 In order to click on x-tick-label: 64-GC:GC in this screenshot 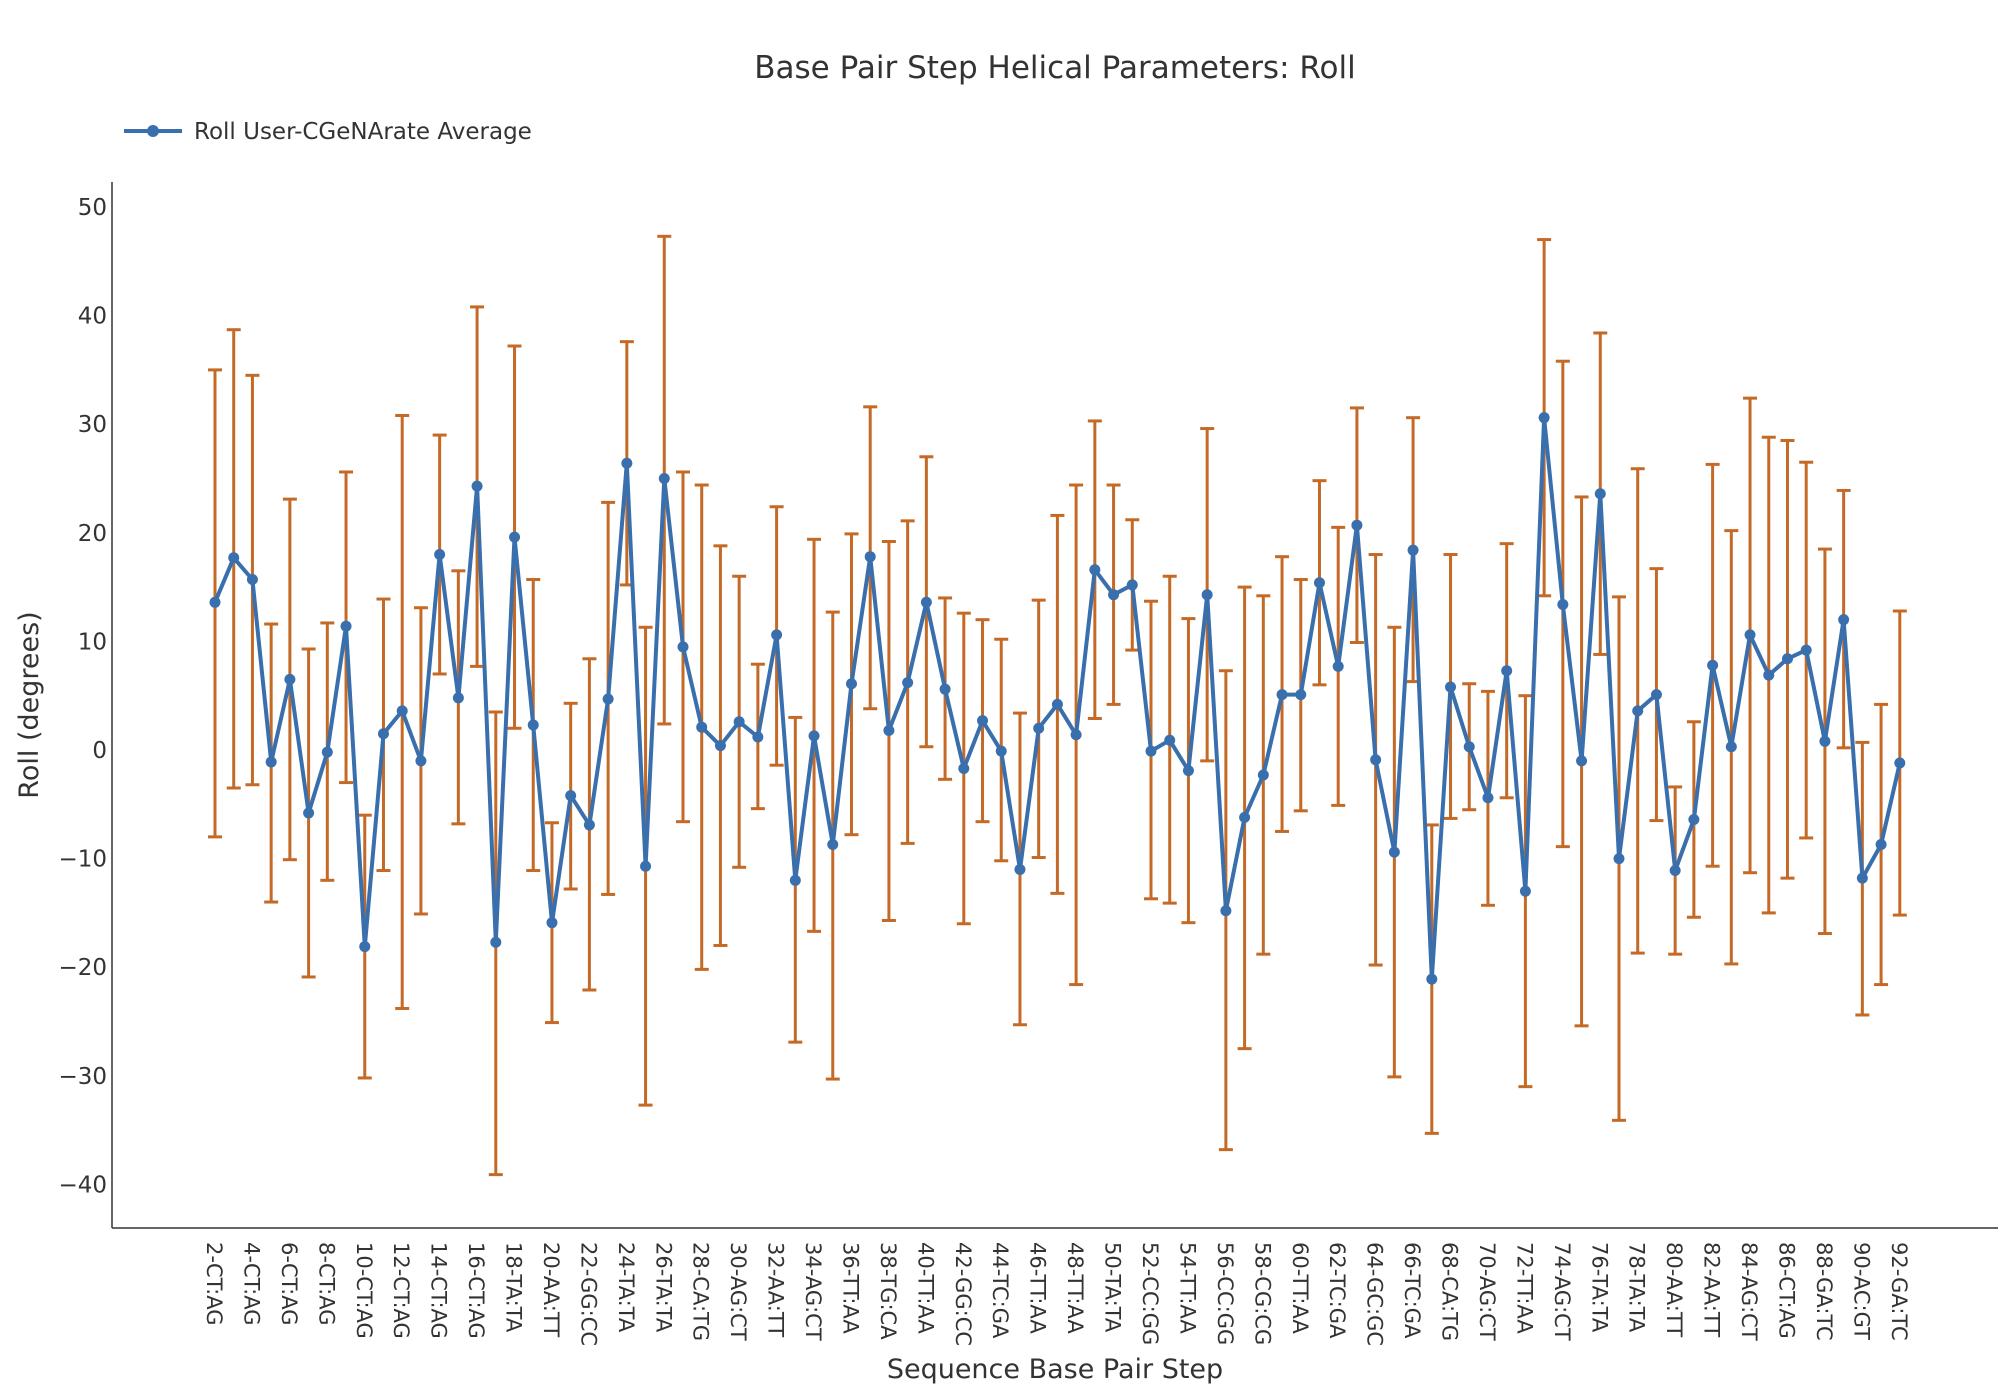, I will do `click(1375, 1294)`.